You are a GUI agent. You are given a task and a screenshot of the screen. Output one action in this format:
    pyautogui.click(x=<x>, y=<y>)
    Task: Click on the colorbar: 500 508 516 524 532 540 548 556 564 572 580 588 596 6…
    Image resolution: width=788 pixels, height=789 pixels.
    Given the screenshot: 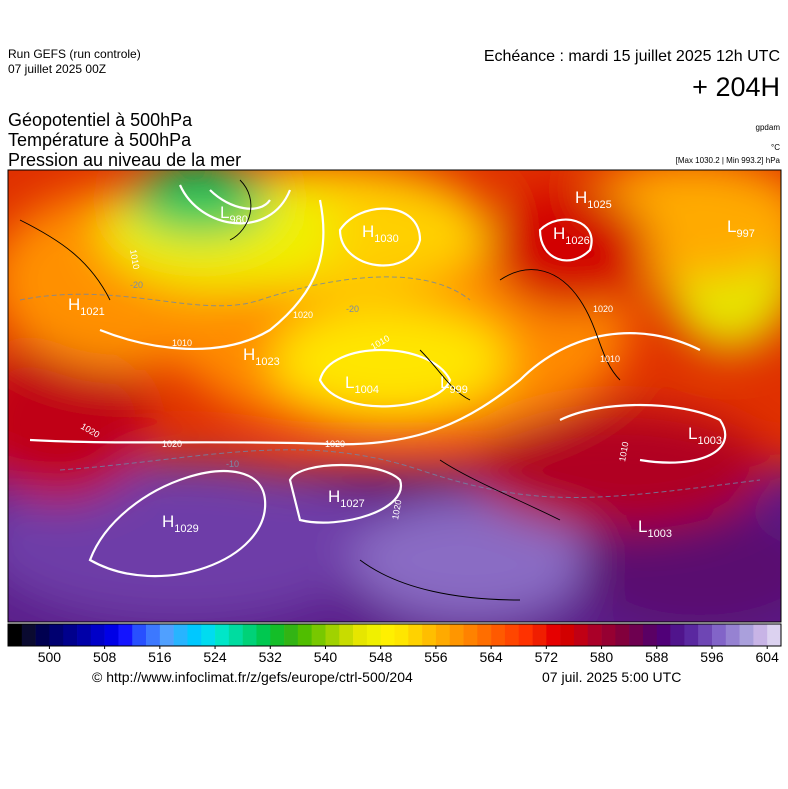 What is the action you would take?
    pyautogui.click(x=394, y=644)
    